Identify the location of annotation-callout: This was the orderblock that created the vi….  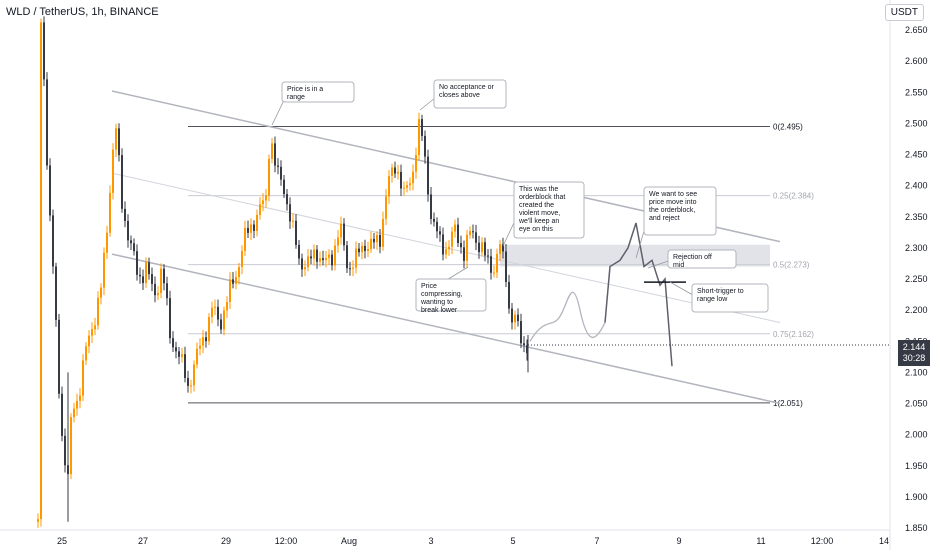
(543, 214).